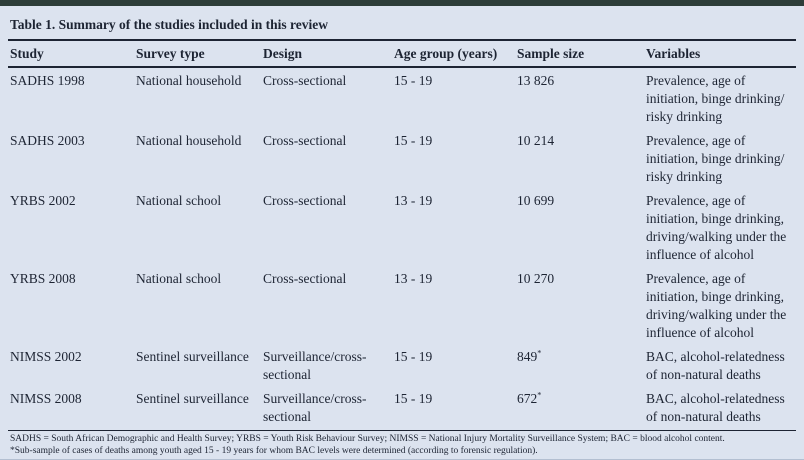  Describe the element at coordinates (453, 54) in the screenshot. I see `col-header-age-group: Age group (years)` at that location.